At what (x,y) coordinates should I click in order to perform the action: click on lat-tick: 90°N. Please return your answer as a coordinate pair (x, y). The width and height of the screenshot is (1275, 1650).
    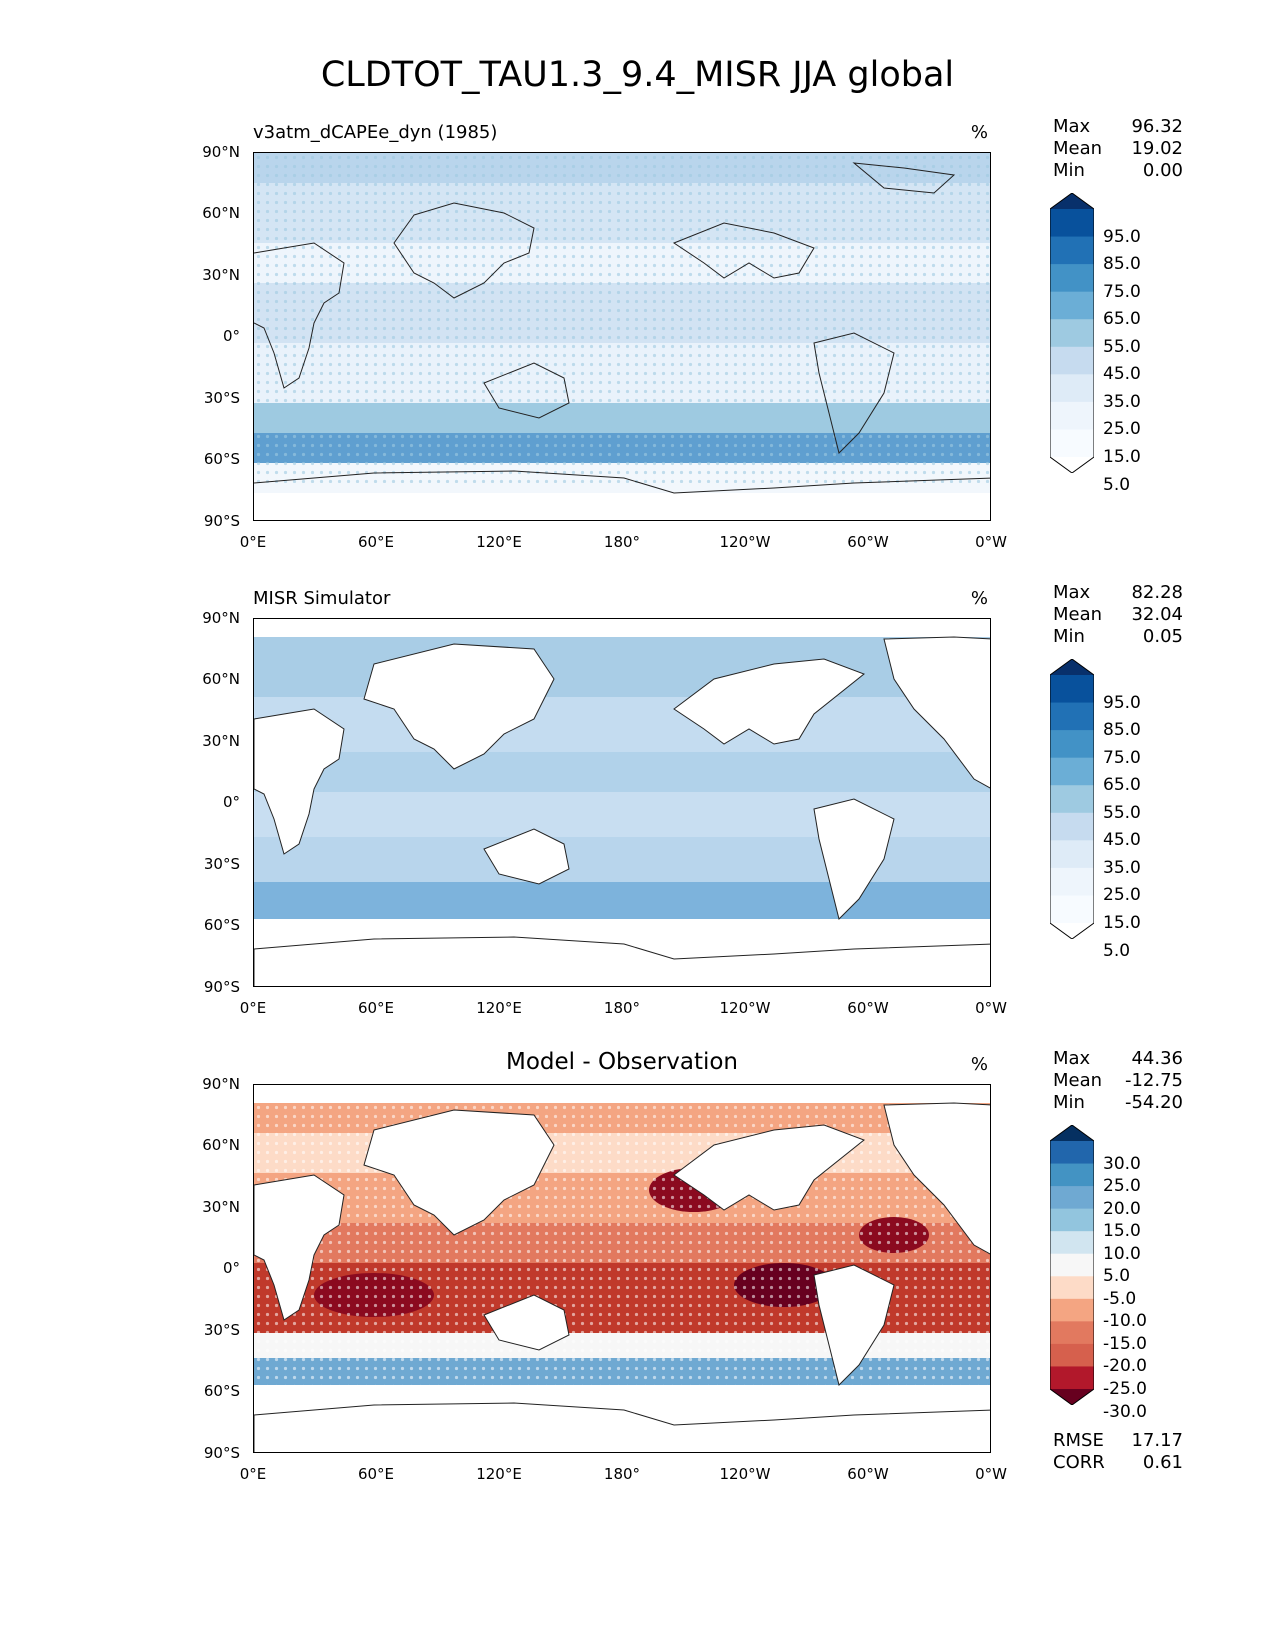
    Looking at the image, I should click on (221, 1084).